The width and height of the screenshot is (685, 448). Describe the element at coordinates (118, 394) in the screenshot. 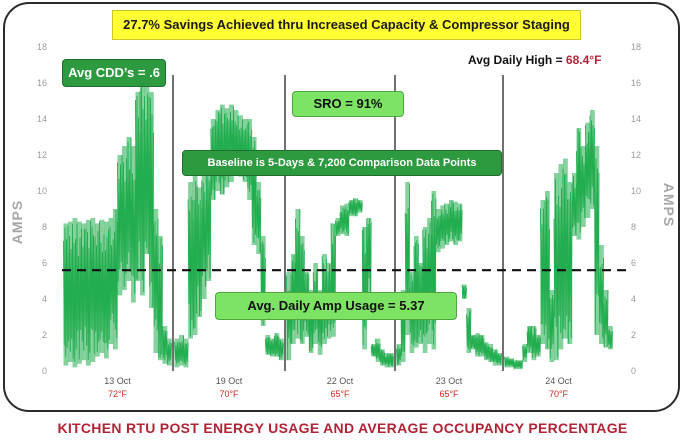

I see `temperature-label: 72°F` at that location.